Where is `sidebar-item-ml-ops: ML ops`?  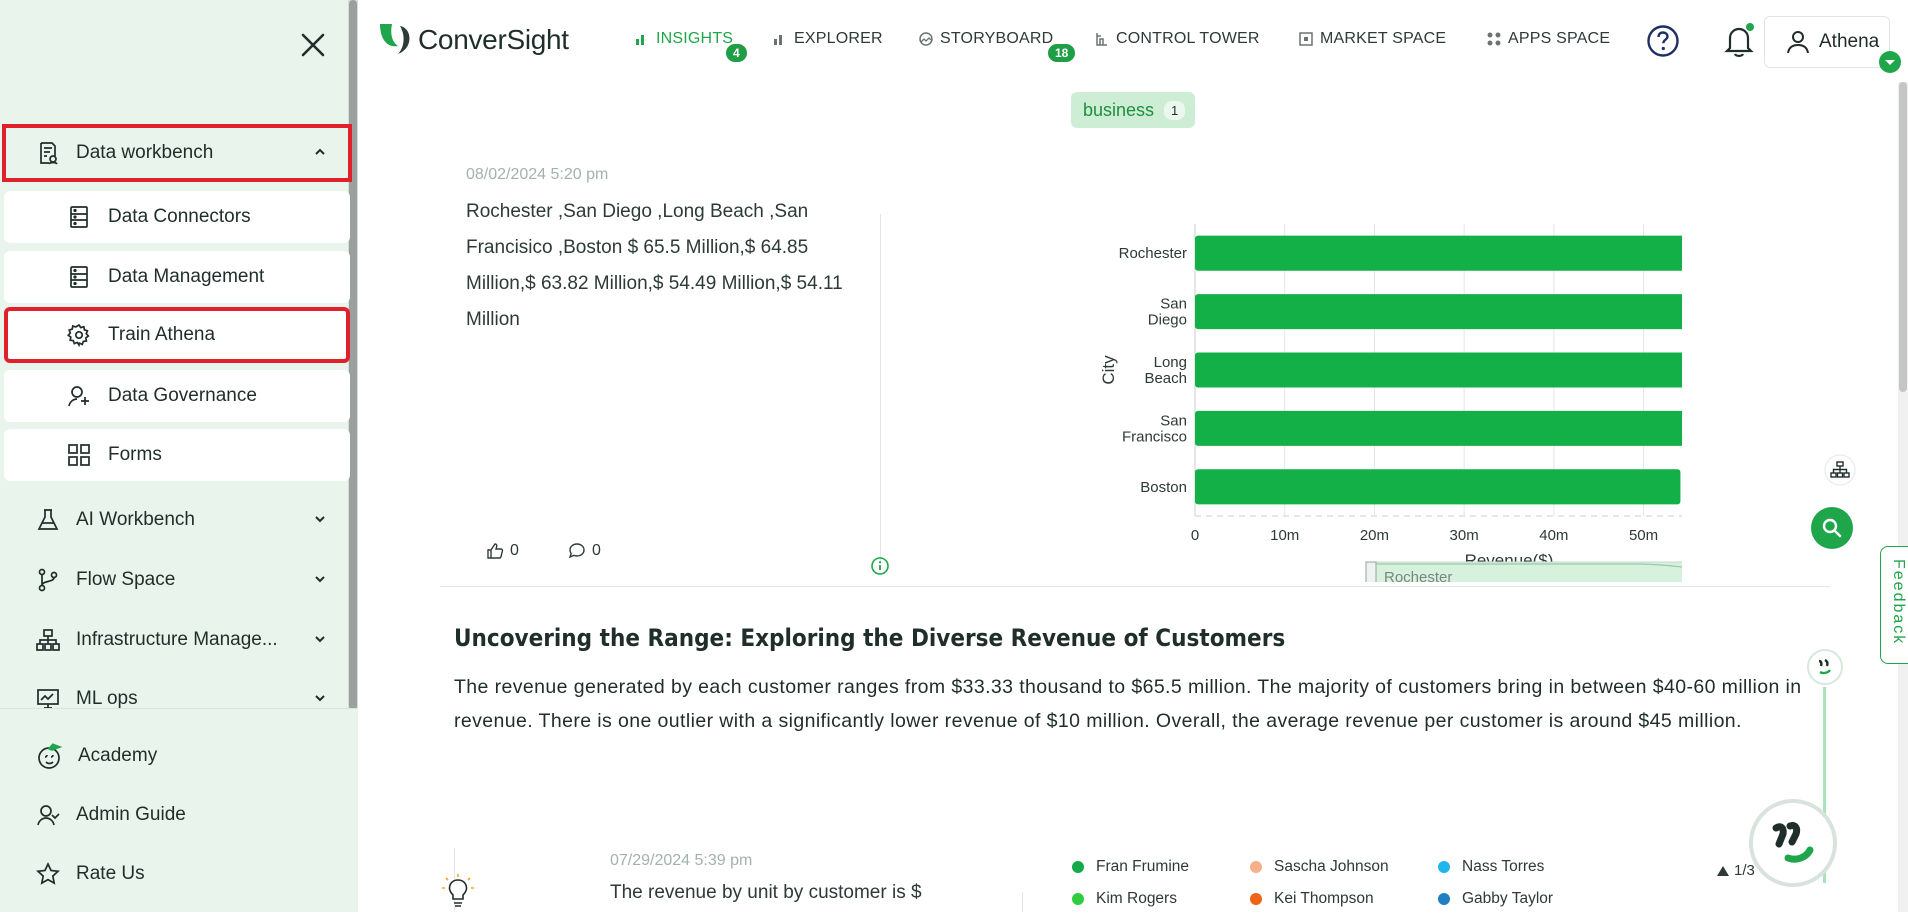 sidebar-item-ml-ops: ML ops is located at coordinates (177, 699).